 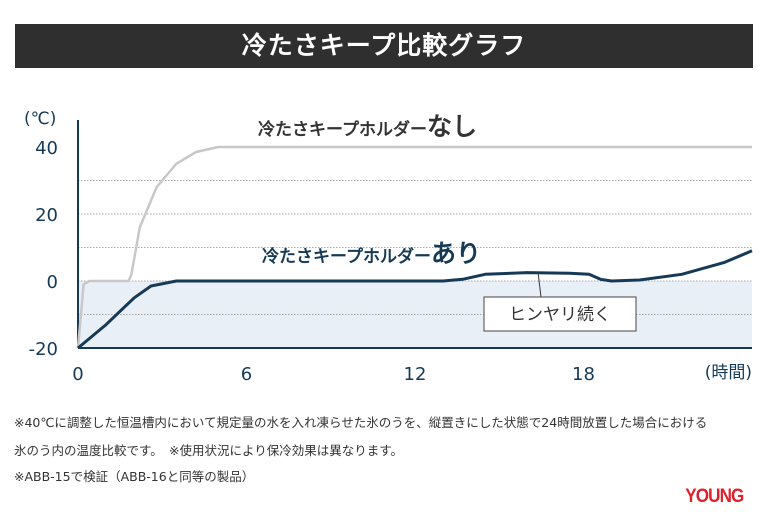 I want to click on x-axis-label: (時間), so click(x=728, y=373).